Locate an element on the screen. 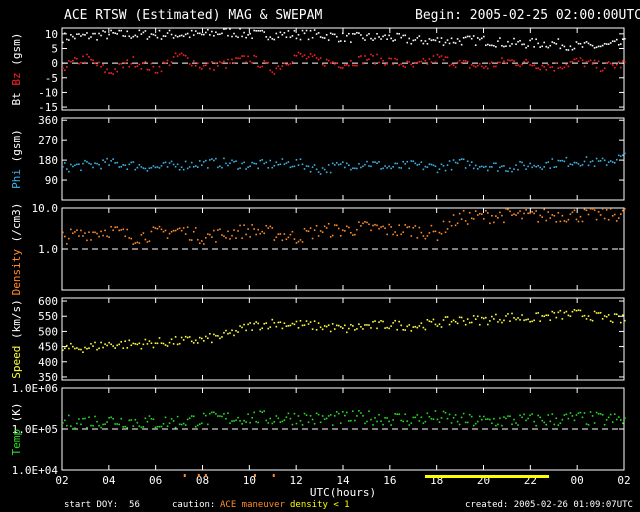 The image size is (640, 512). ytick-label-speed: 500 is located at coordinates (48, 331).